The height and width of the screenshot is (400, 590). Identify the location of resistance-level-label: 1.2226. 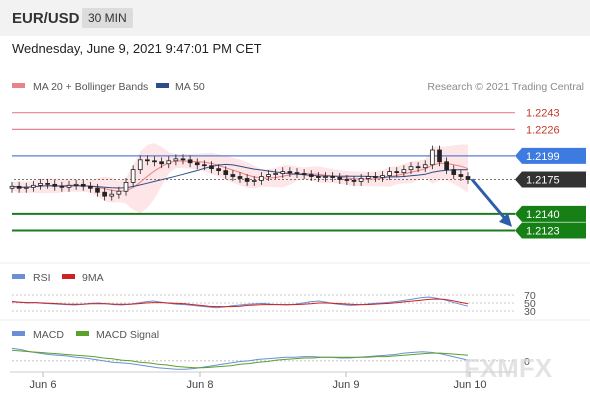
(543, 130).